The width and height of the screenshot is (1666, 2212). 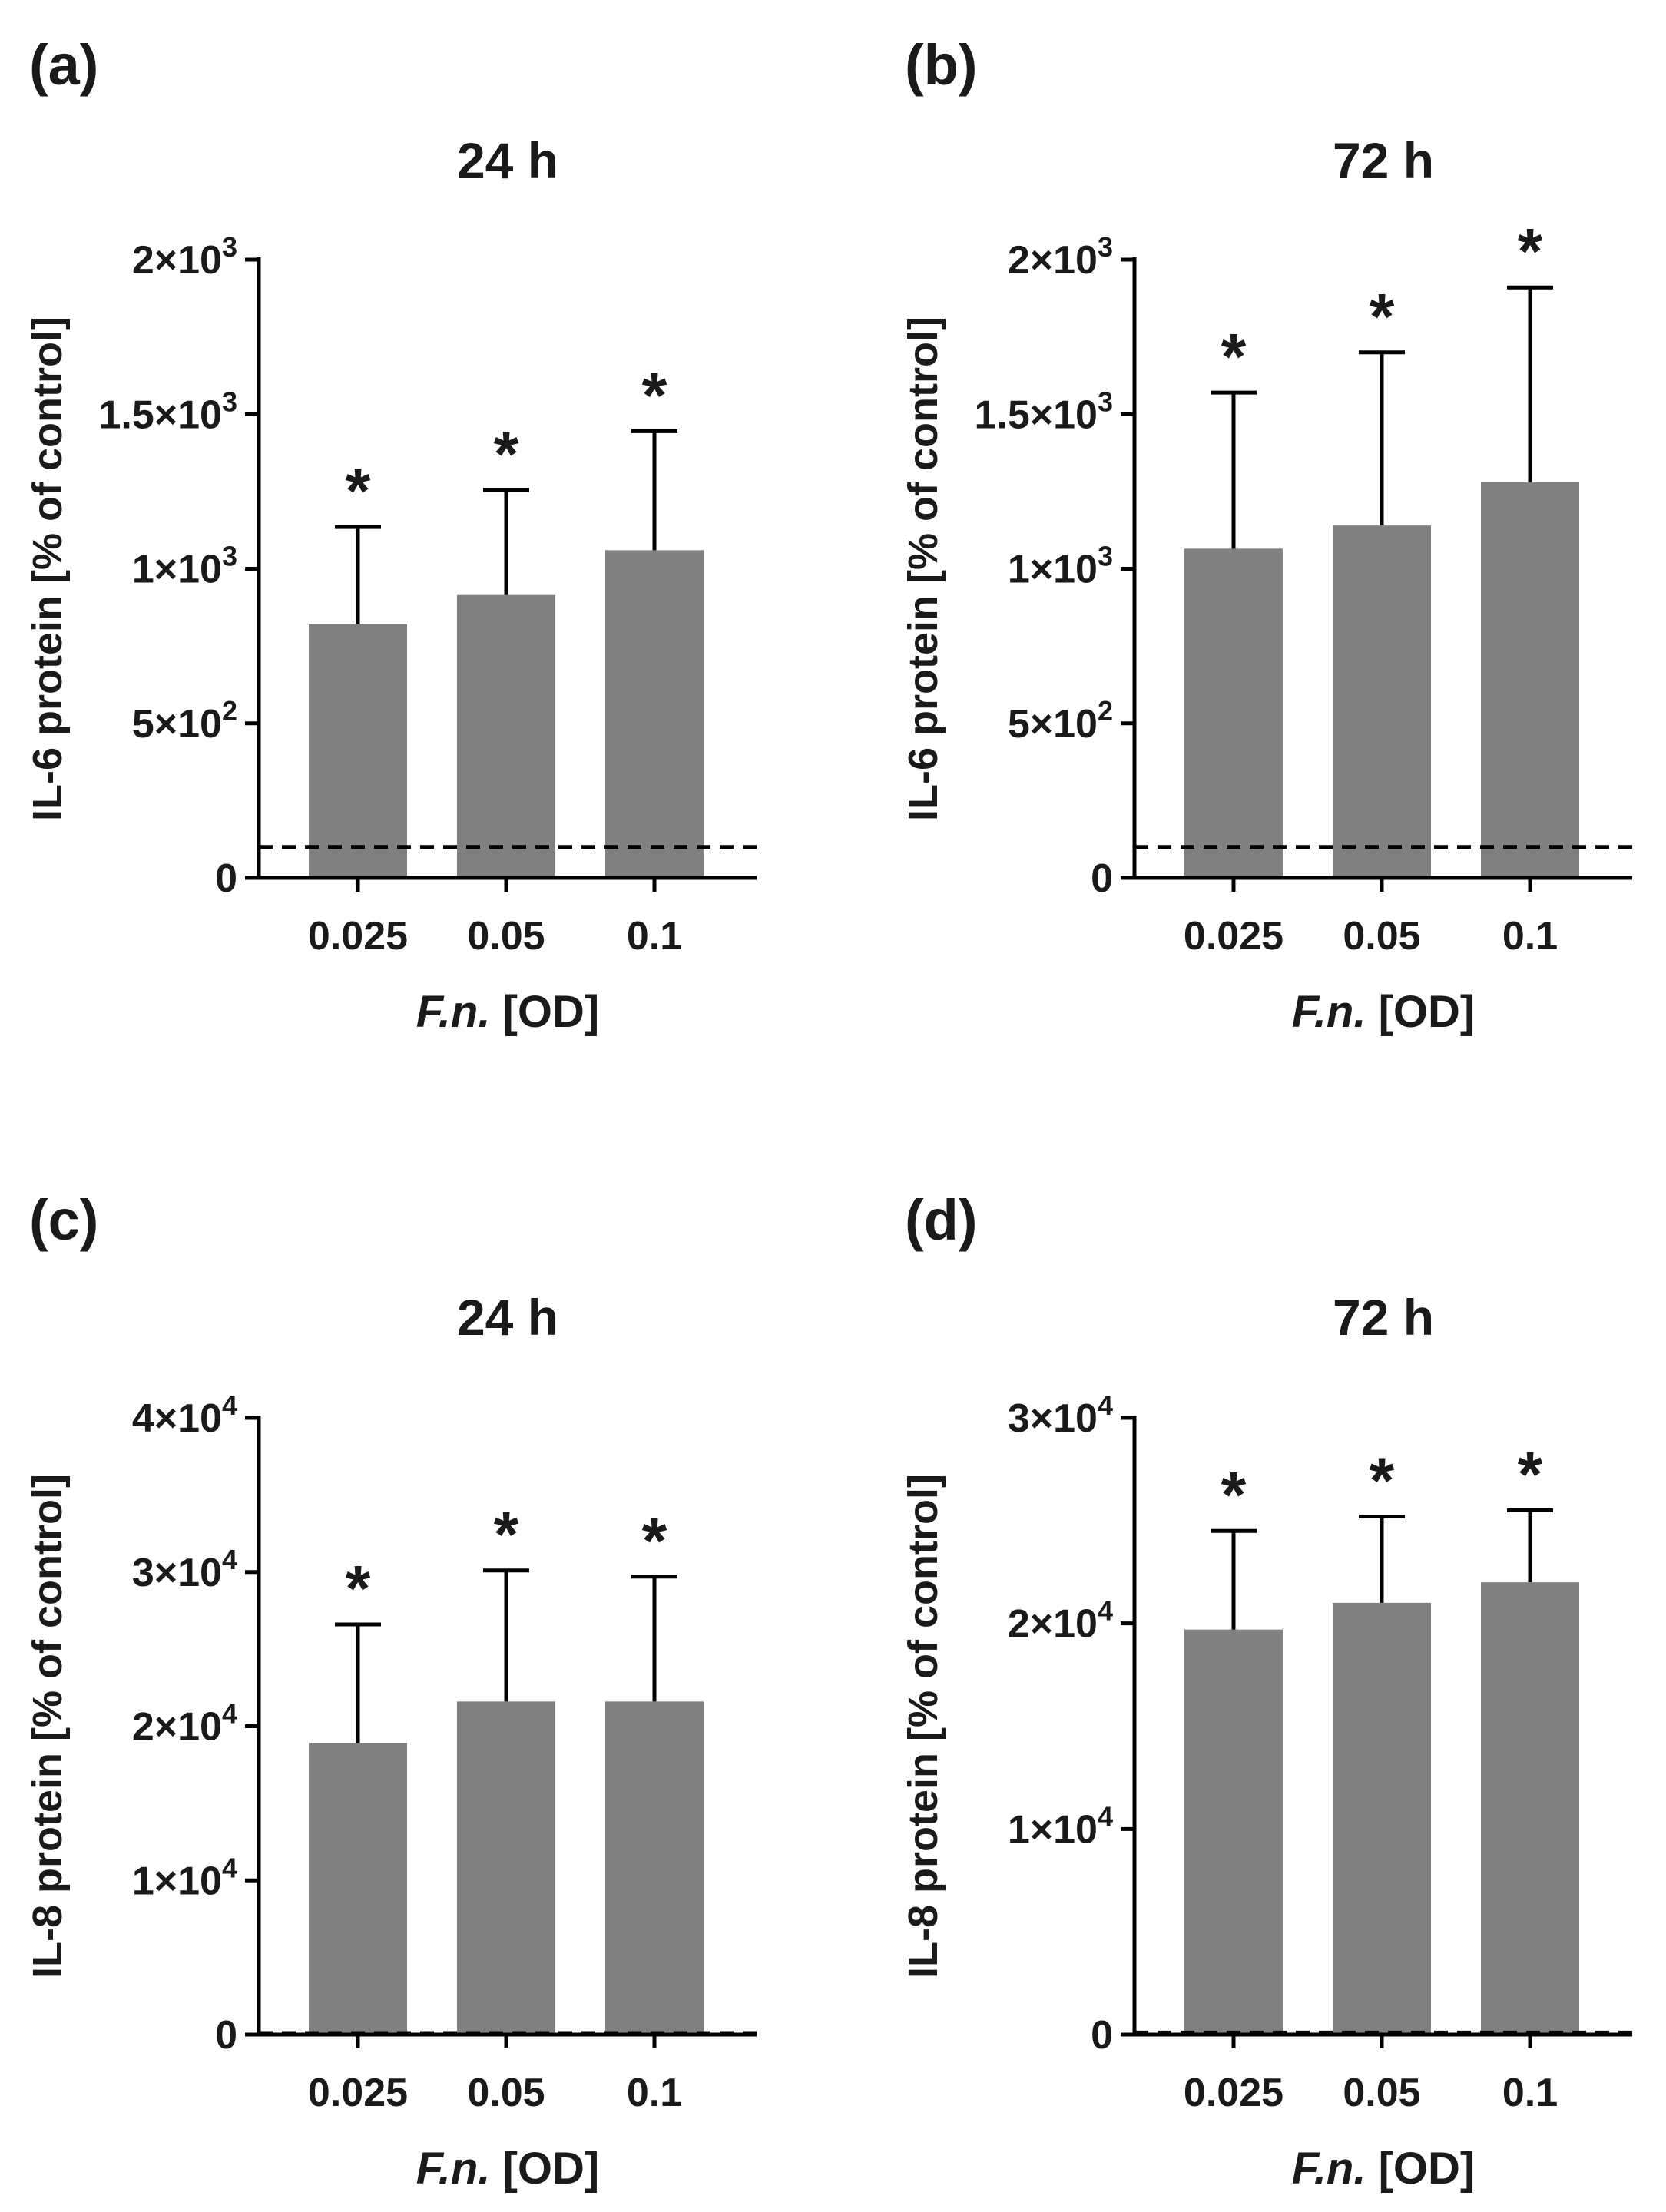 What do you see at coordinates (942, 1220) in the screenshot?
I see `panel-letter: (d)` at bounding box center [942, 1220].